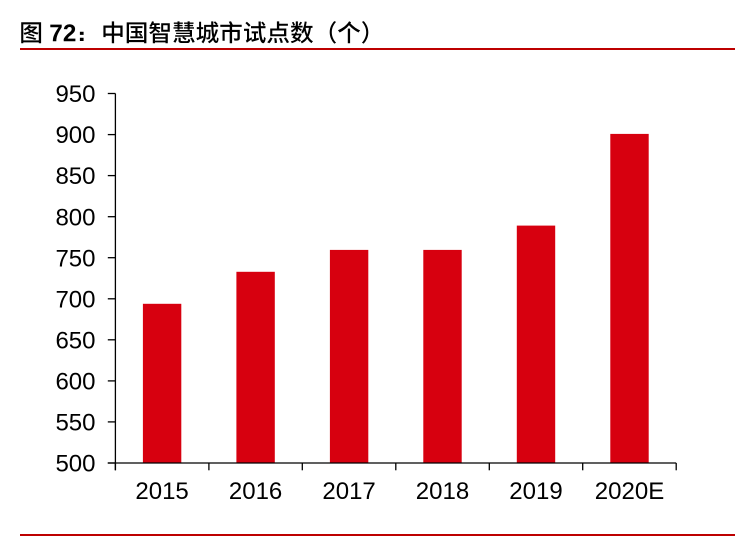  Describe the element at coordinates (75, 382) in the screenshot. I see `svg-text: 600` at that location.